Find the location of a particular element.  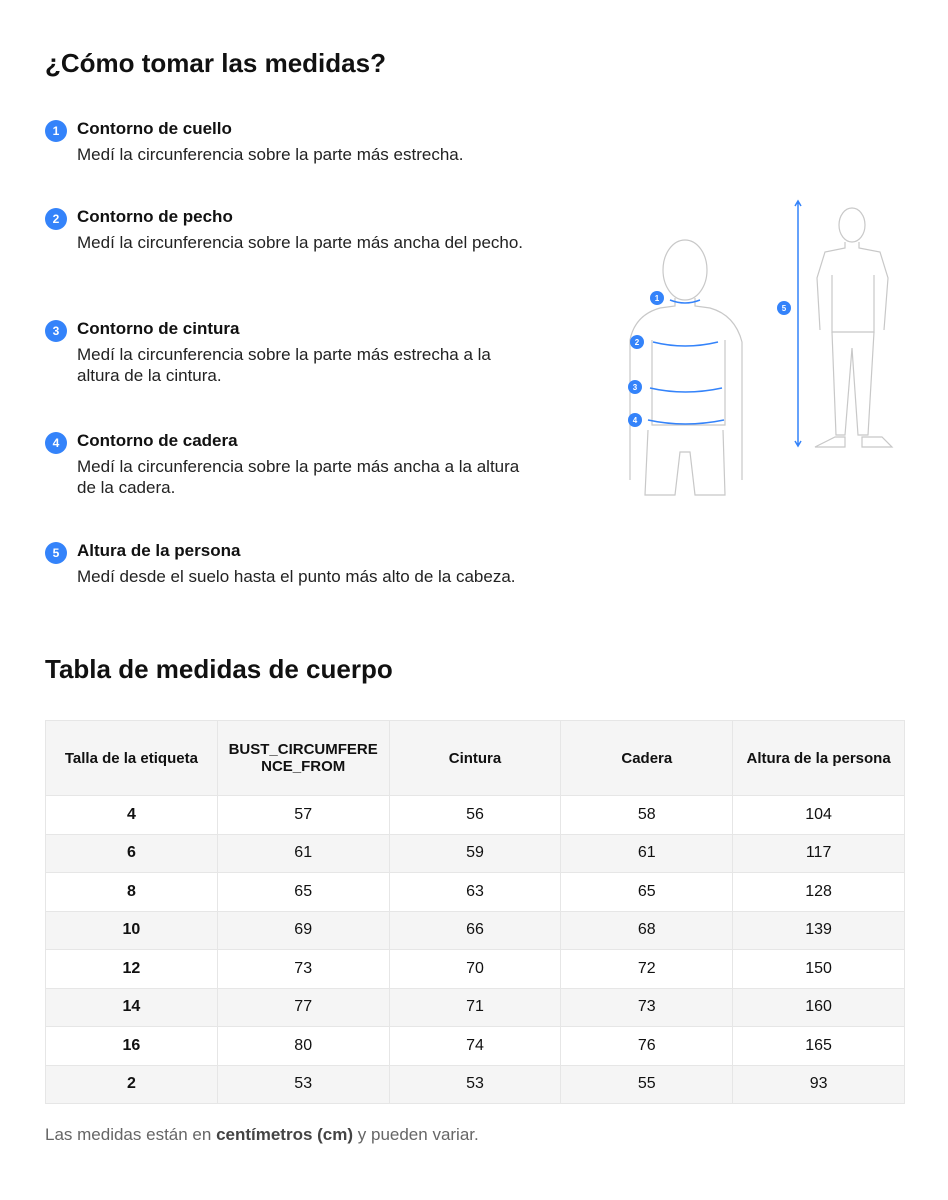

measurement-cell: 80 is located at coordinates (303, 1046).